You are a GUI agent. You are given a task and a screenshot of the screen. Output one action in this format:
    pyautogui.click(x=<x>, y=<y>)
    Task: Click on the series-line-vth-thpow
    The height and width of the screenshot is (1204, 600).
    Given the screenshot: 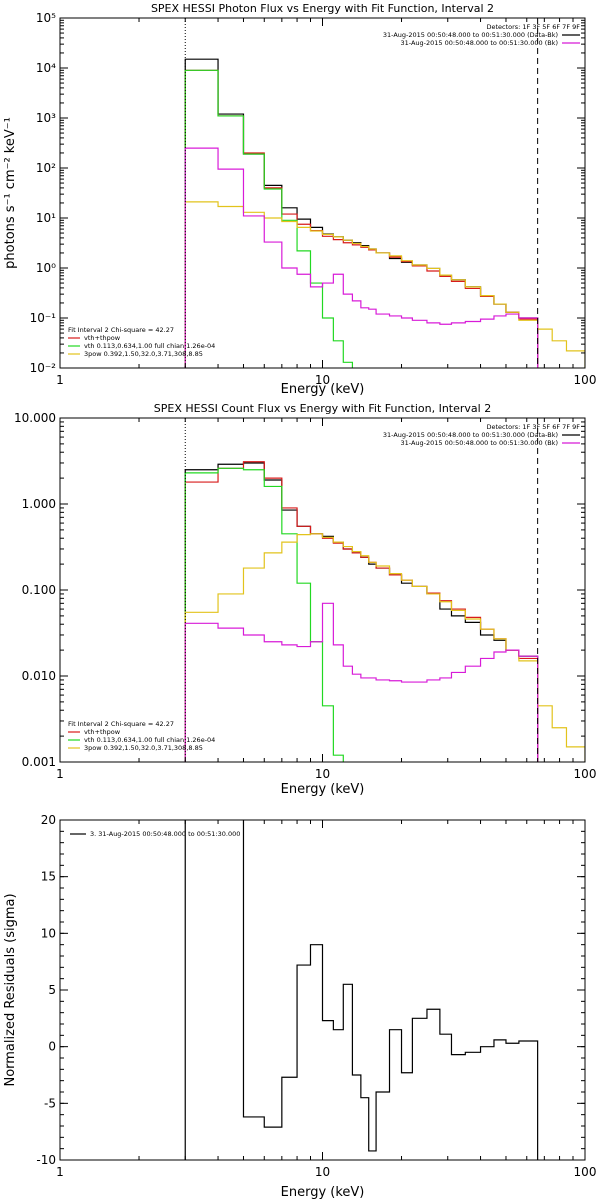 What is the action you would take?
    pyautogui.click(x=361, y=611)
    